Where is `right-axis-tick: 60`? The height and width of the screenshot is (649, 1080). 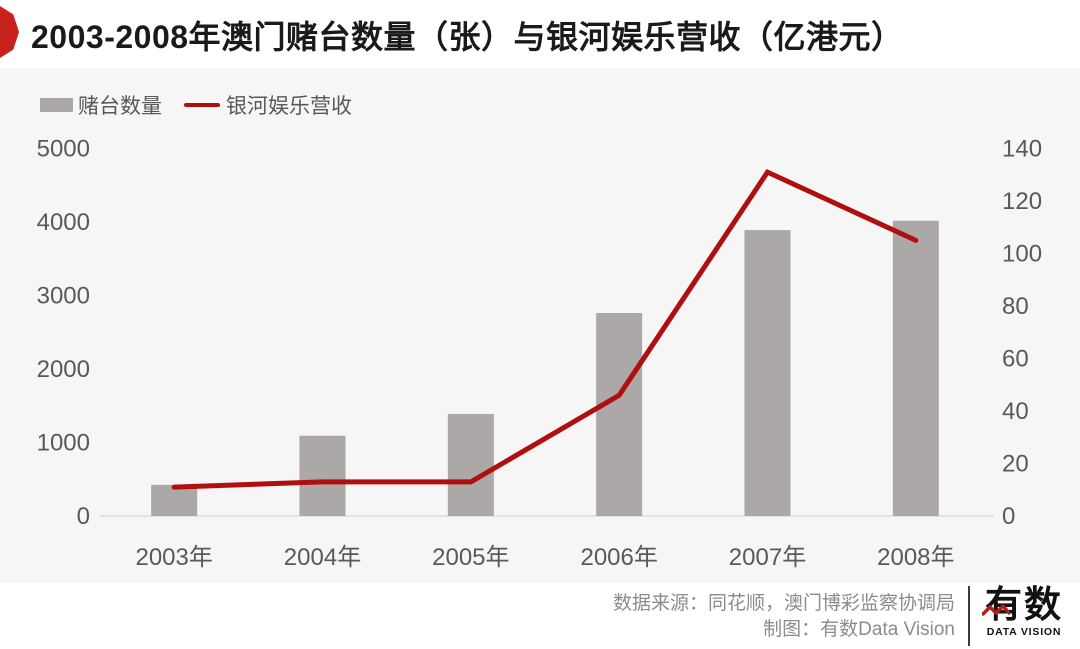 right-axis-tick: 60 is located at coordinates (1015, 359).